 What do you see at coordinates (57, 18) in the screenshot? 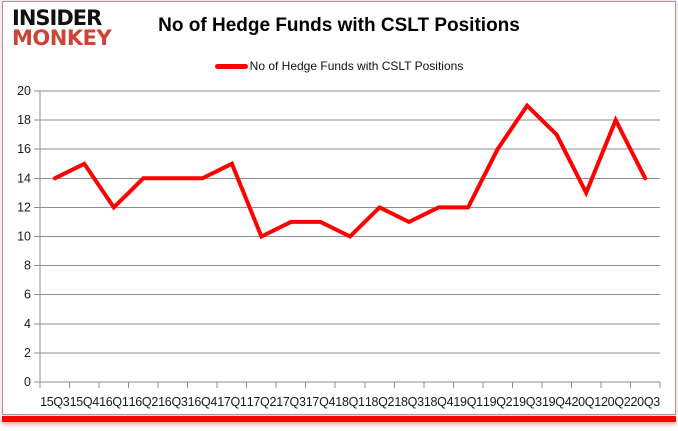
I see `logo-insider-text: INSIDER` at bounding box center [57, 18].